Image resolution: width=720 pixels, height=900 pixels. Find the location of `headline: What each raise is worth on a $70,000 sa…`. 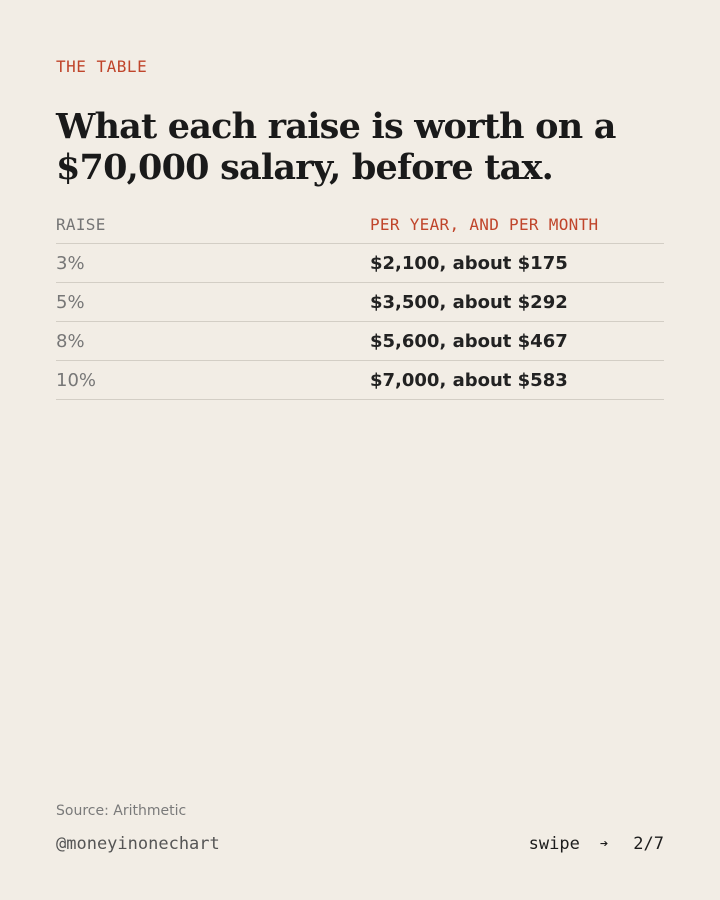

headline: What each raise is worth on a $70,000 sa… is located at coordinates (336, 147).